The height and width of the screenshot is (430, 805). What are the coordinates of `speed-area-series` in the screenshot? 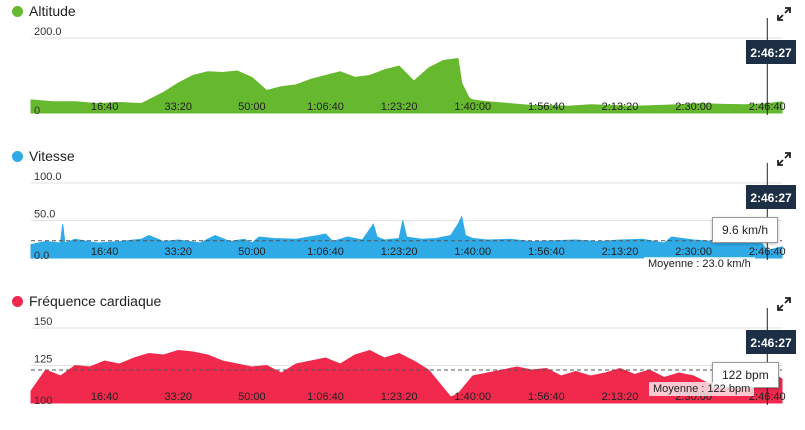 It's located at (406, 237).